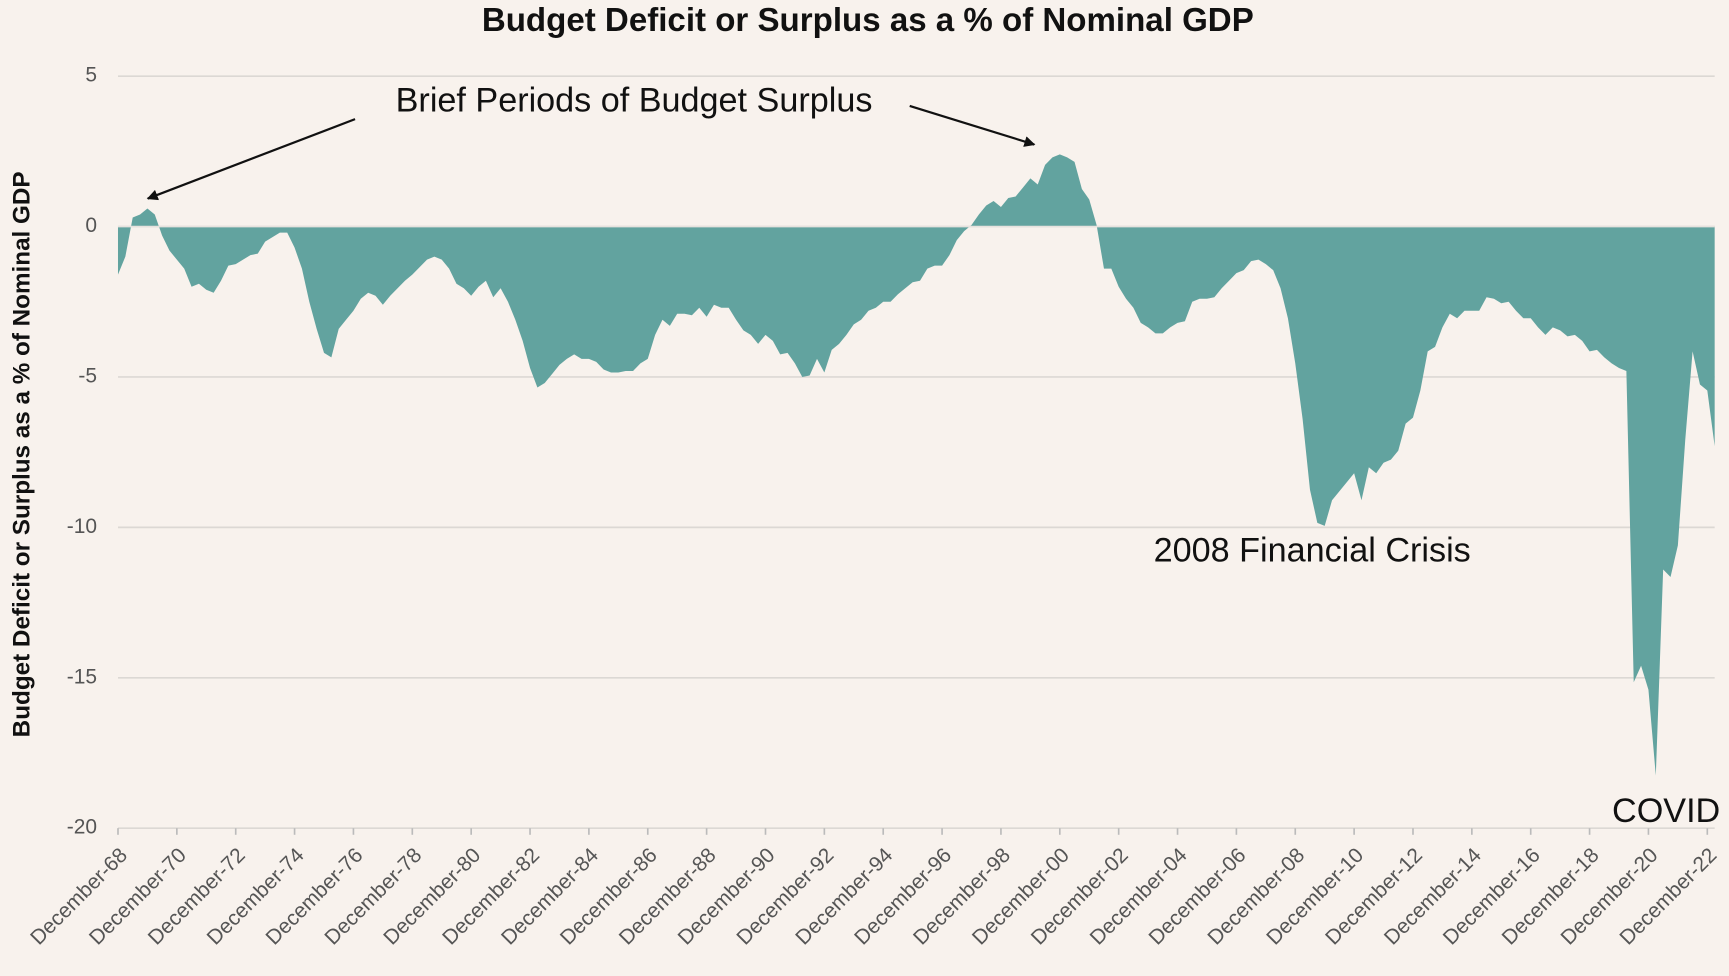 This screenshot has width=1729, height=976. Describe the element at coordinates (634, 101) in the screenshot. I see `annotation: Brief Periods of Budget Surplus` at that location.